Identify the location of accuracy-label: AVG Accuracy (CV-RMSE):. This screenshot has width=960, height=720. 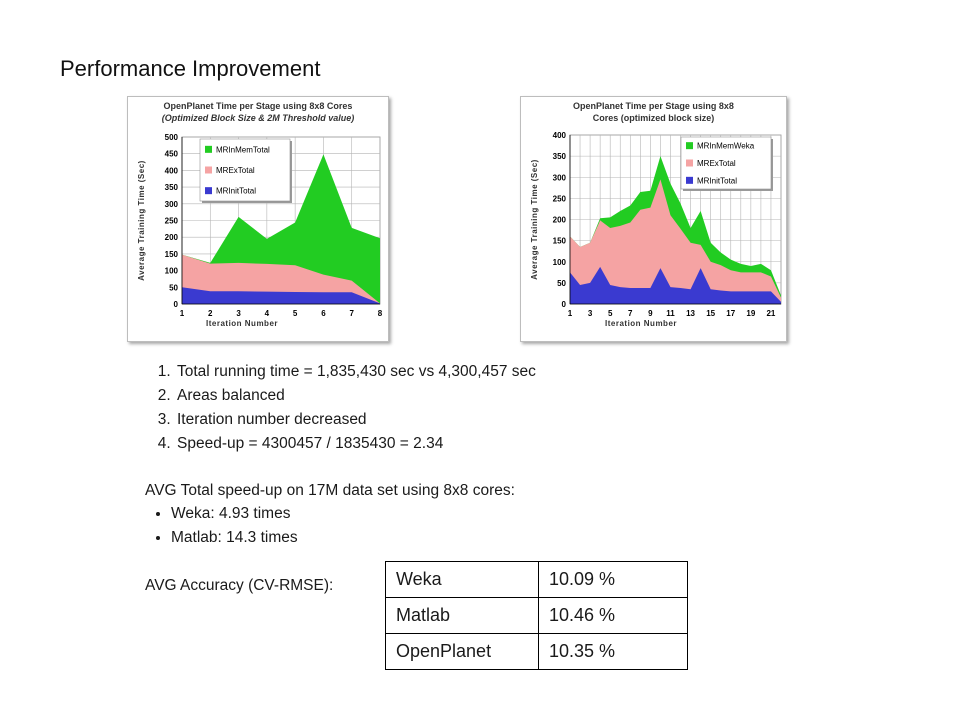
(239, 585).